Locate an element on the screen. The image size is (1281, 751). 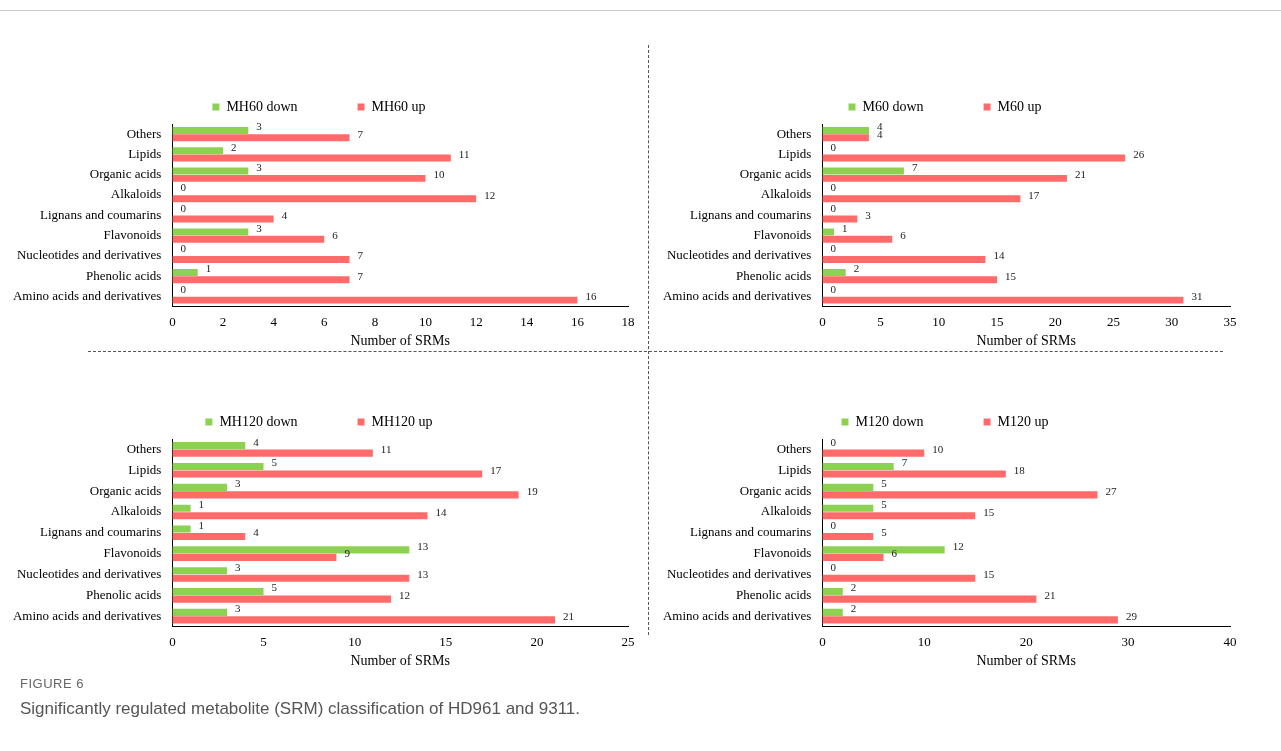
x-tick-label: 16 is located at coordinates (577, 321).